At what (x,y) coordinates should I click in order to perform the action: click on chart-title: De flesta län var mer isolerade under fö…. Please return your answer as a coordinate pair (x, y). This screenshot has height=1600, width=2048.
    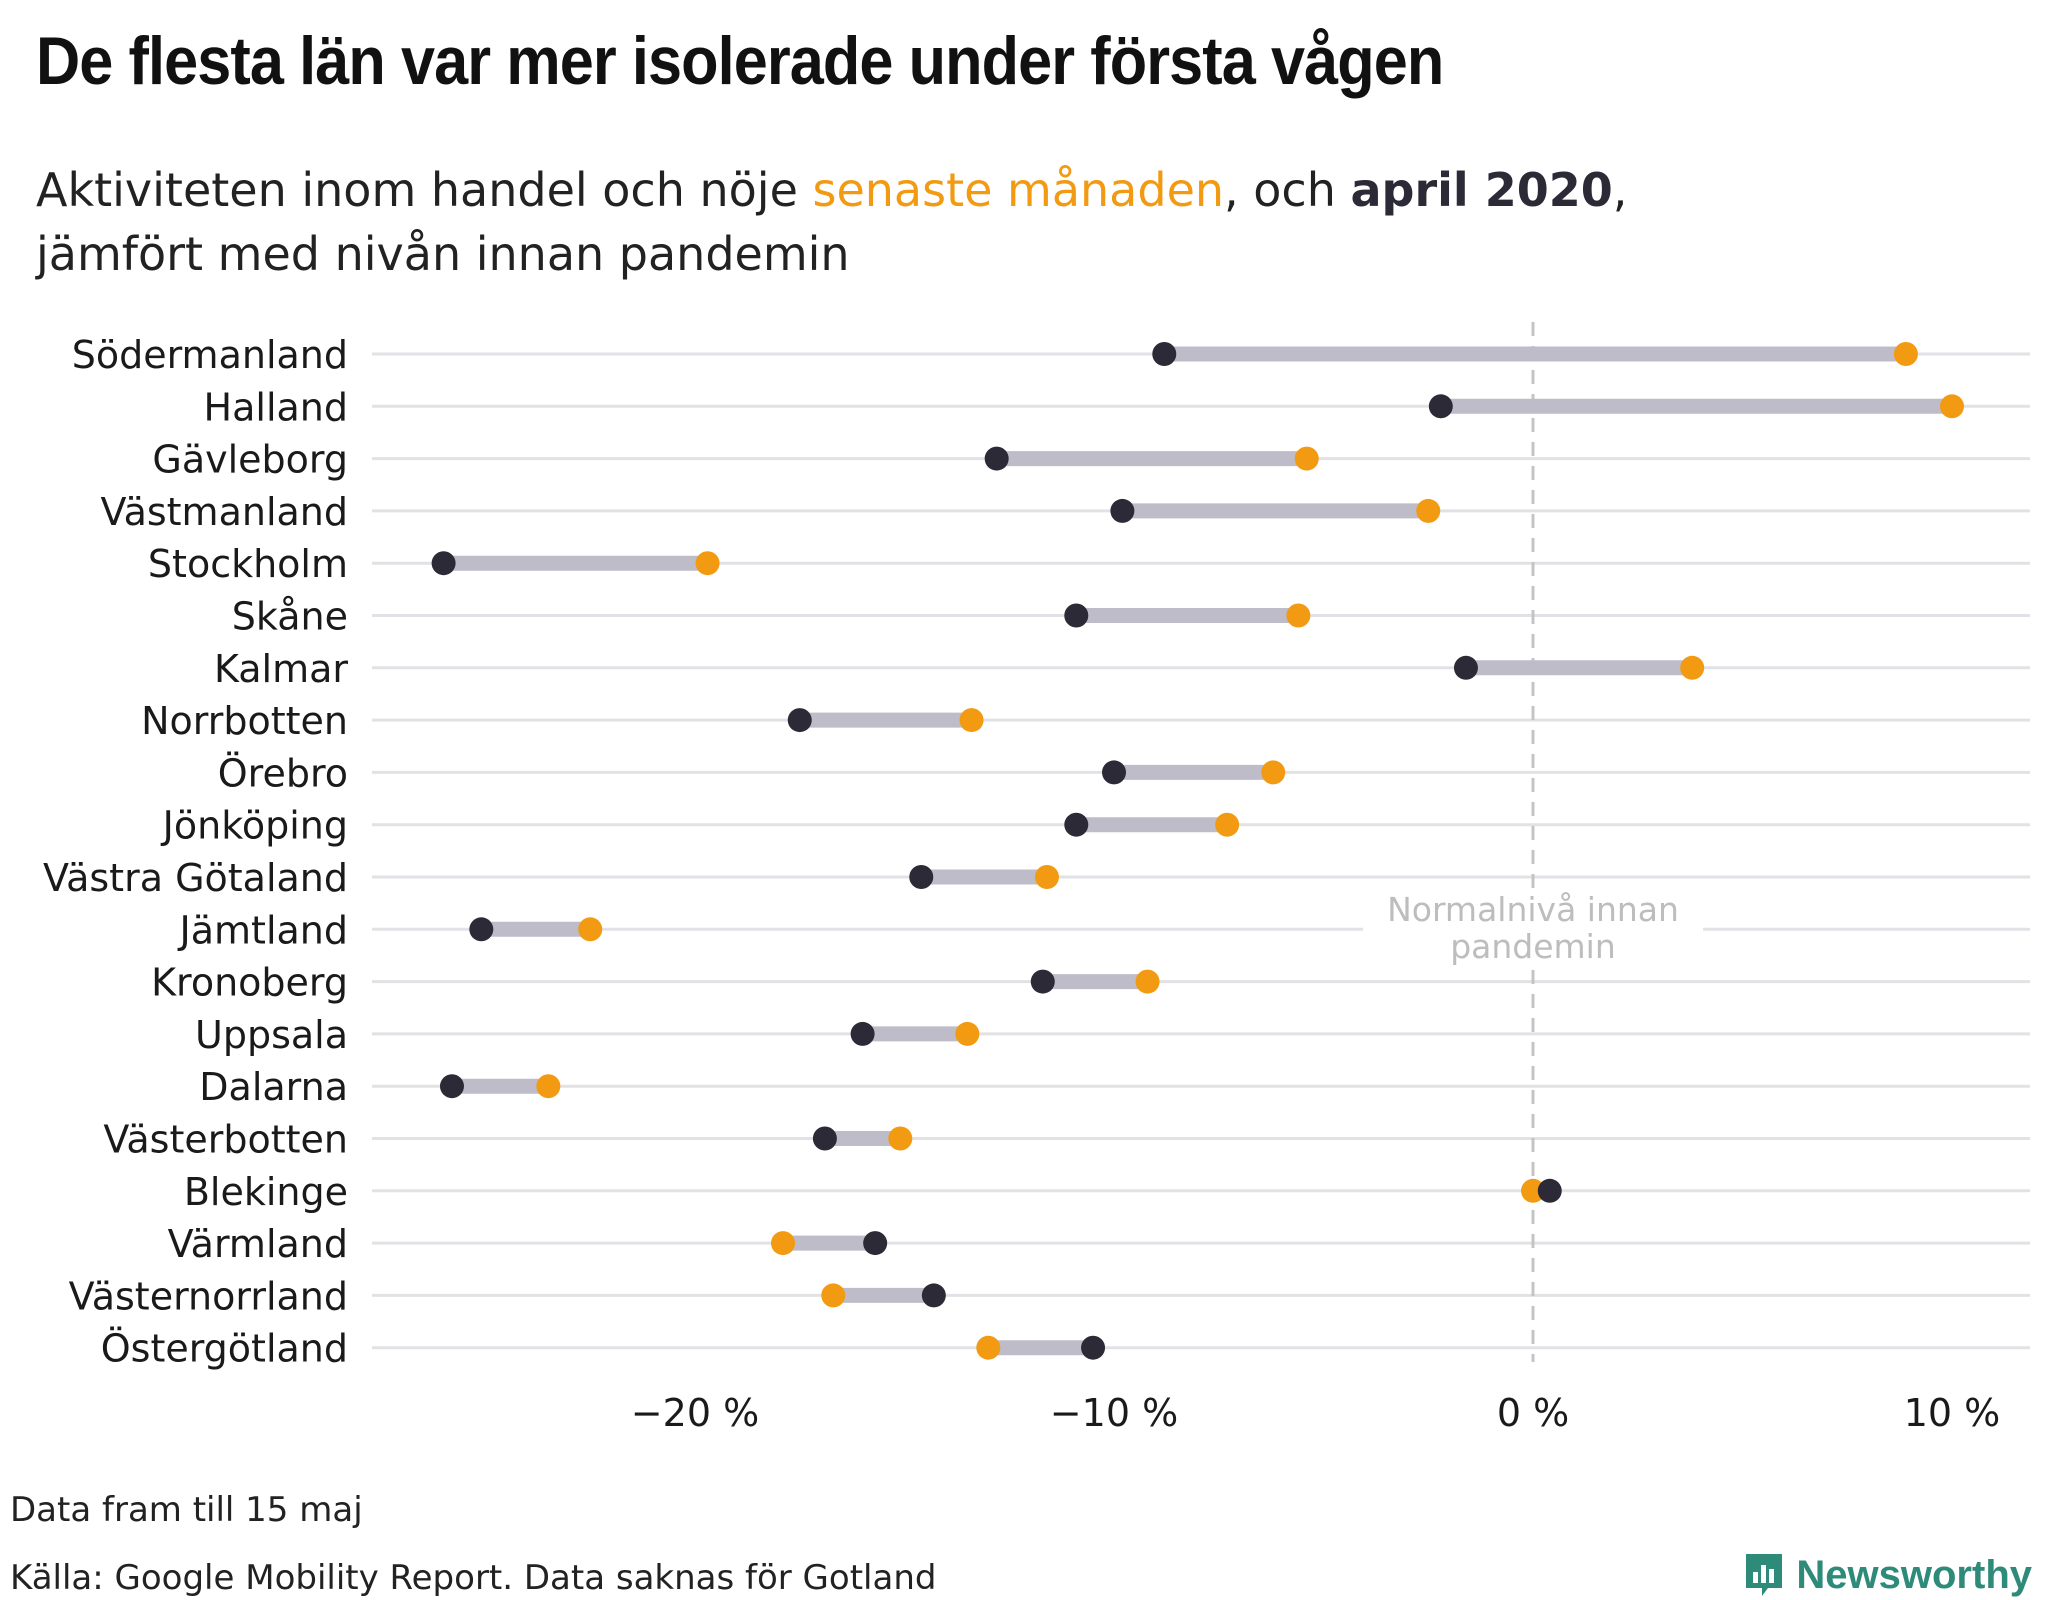
    Looking at the image, I should click on (740, 61).